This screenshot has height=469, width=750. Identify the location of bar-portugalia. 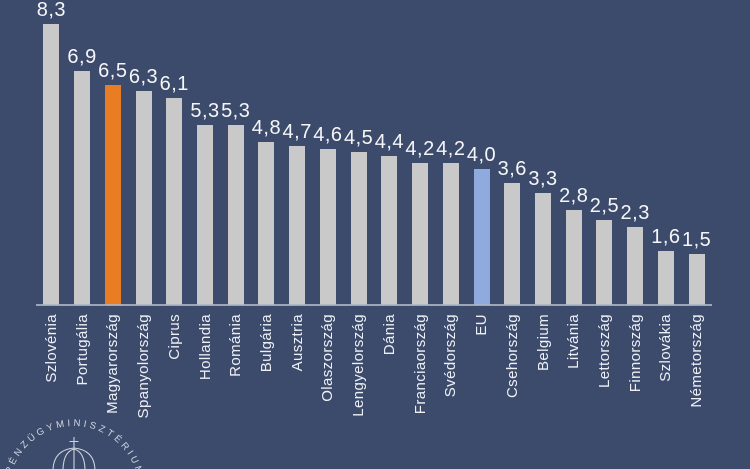
(82, 188).